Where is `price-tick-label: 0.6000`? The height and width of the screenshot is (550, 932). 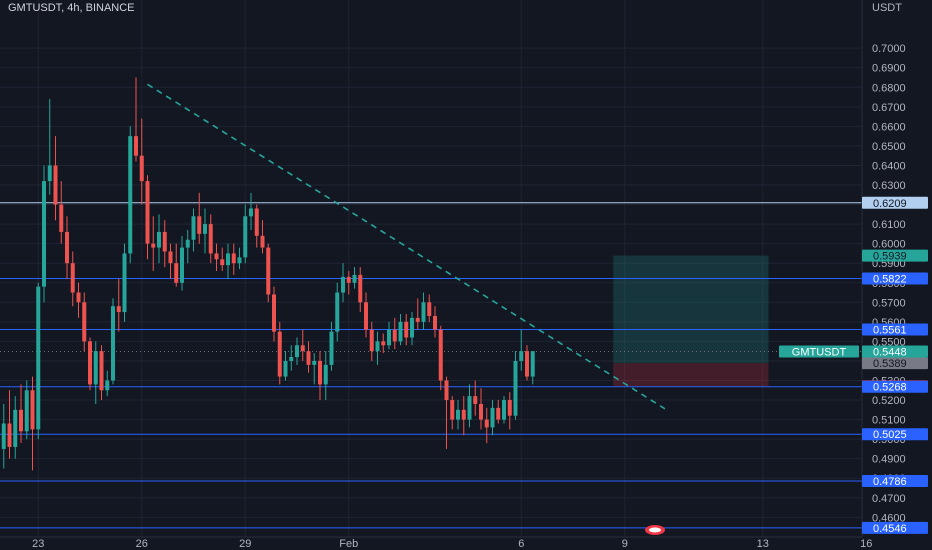
price-tick-label: 0.6000 is located at coordinates (889, 245).